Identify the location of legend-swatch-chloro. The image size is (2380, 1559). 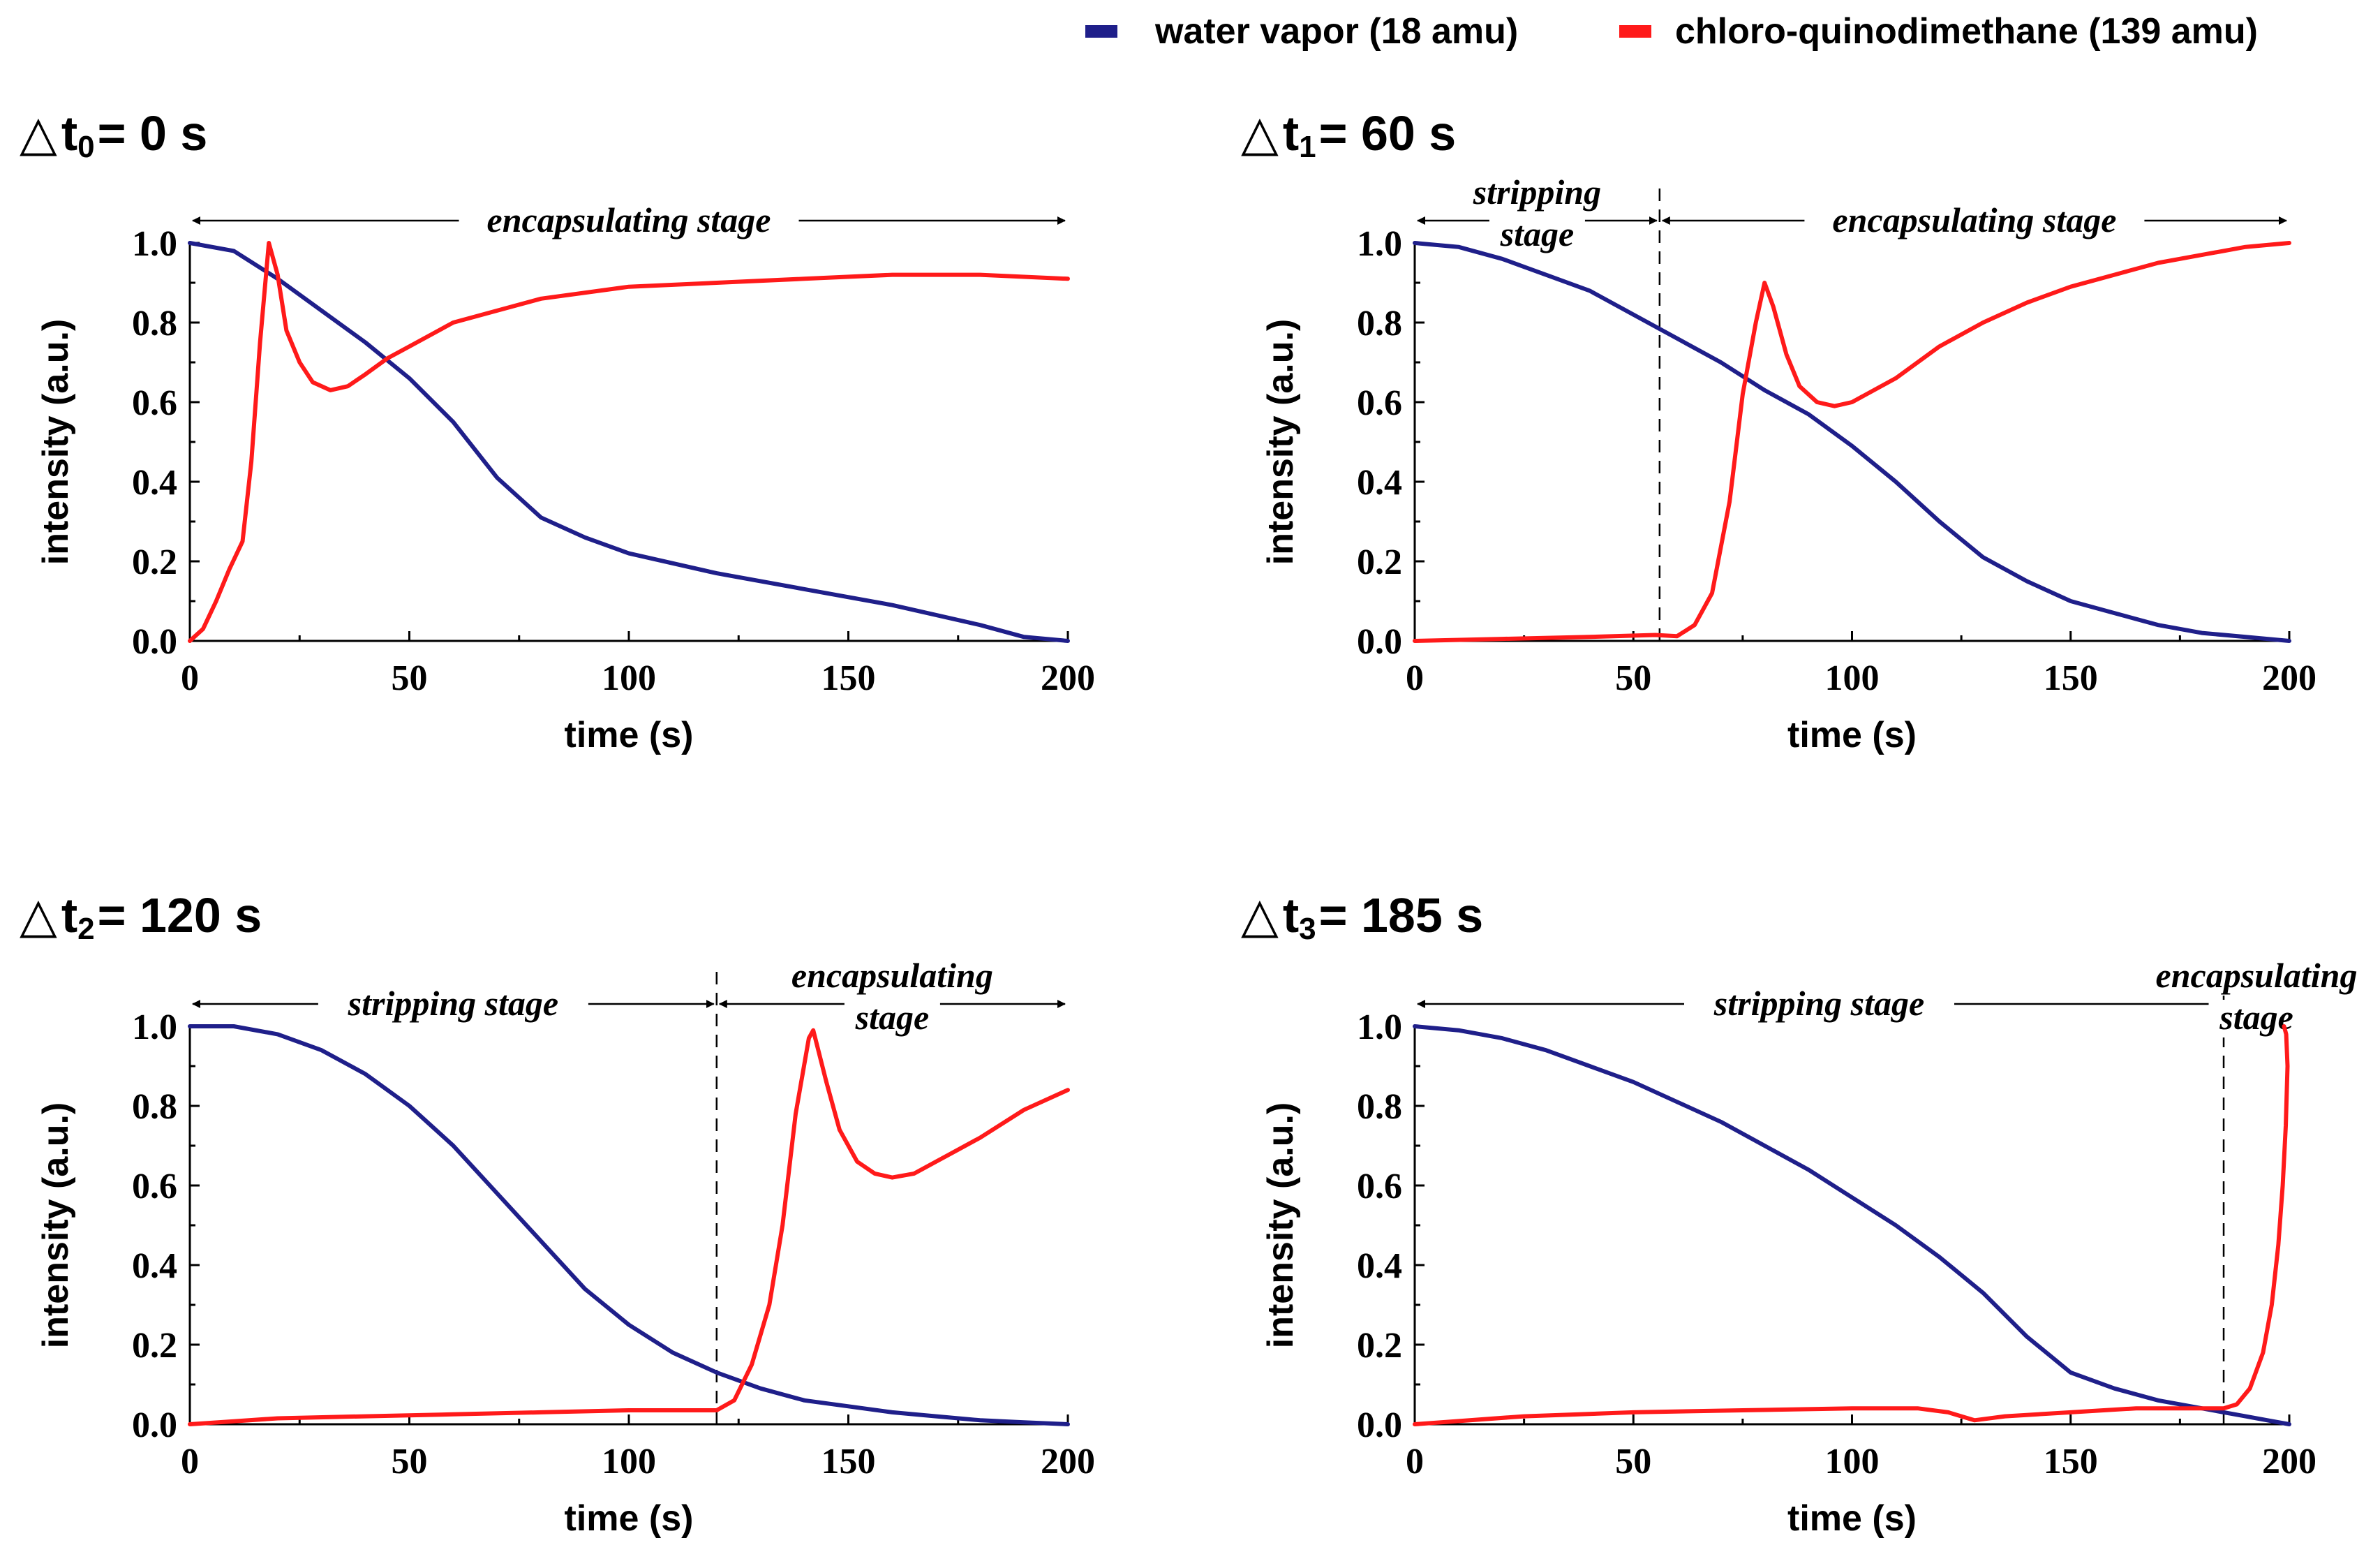
(1635, 31).